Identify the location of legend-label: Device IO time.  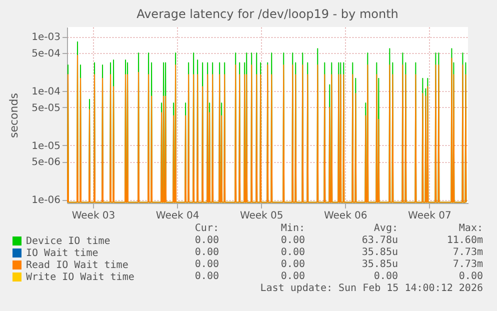
(68, 241).